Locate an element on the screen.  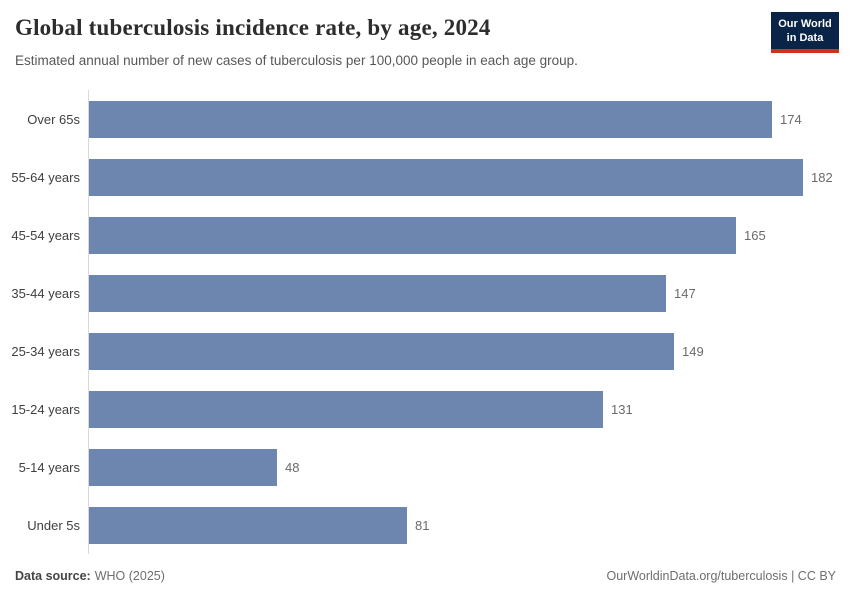
value-label: 48 is located at coordinates (292, 467).